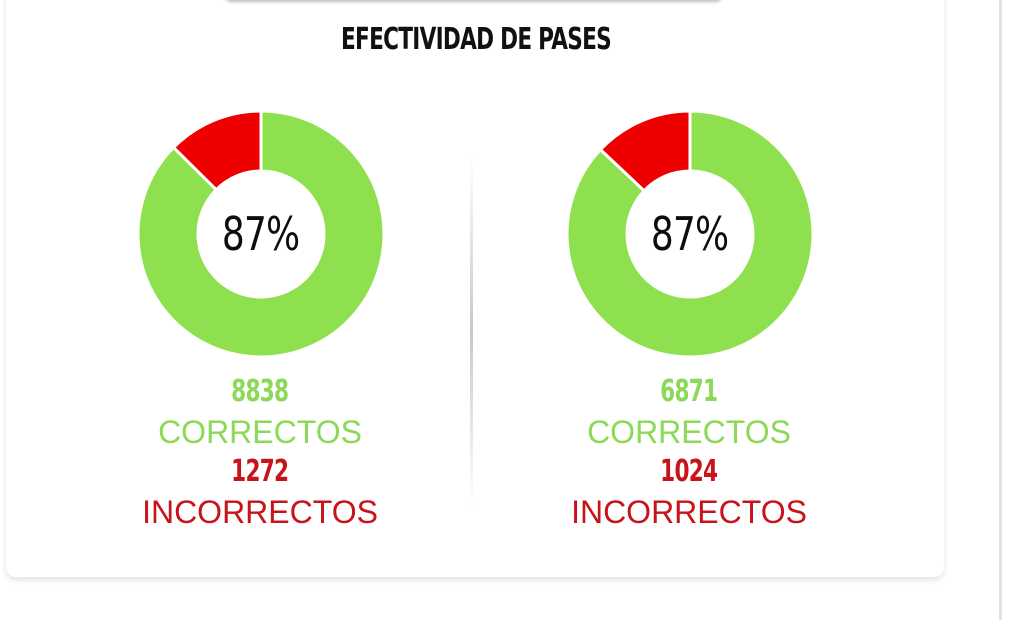 The height and width of the screenshot is (620, 1015). I want to click on right-edge-divider, so click(1000, 310).